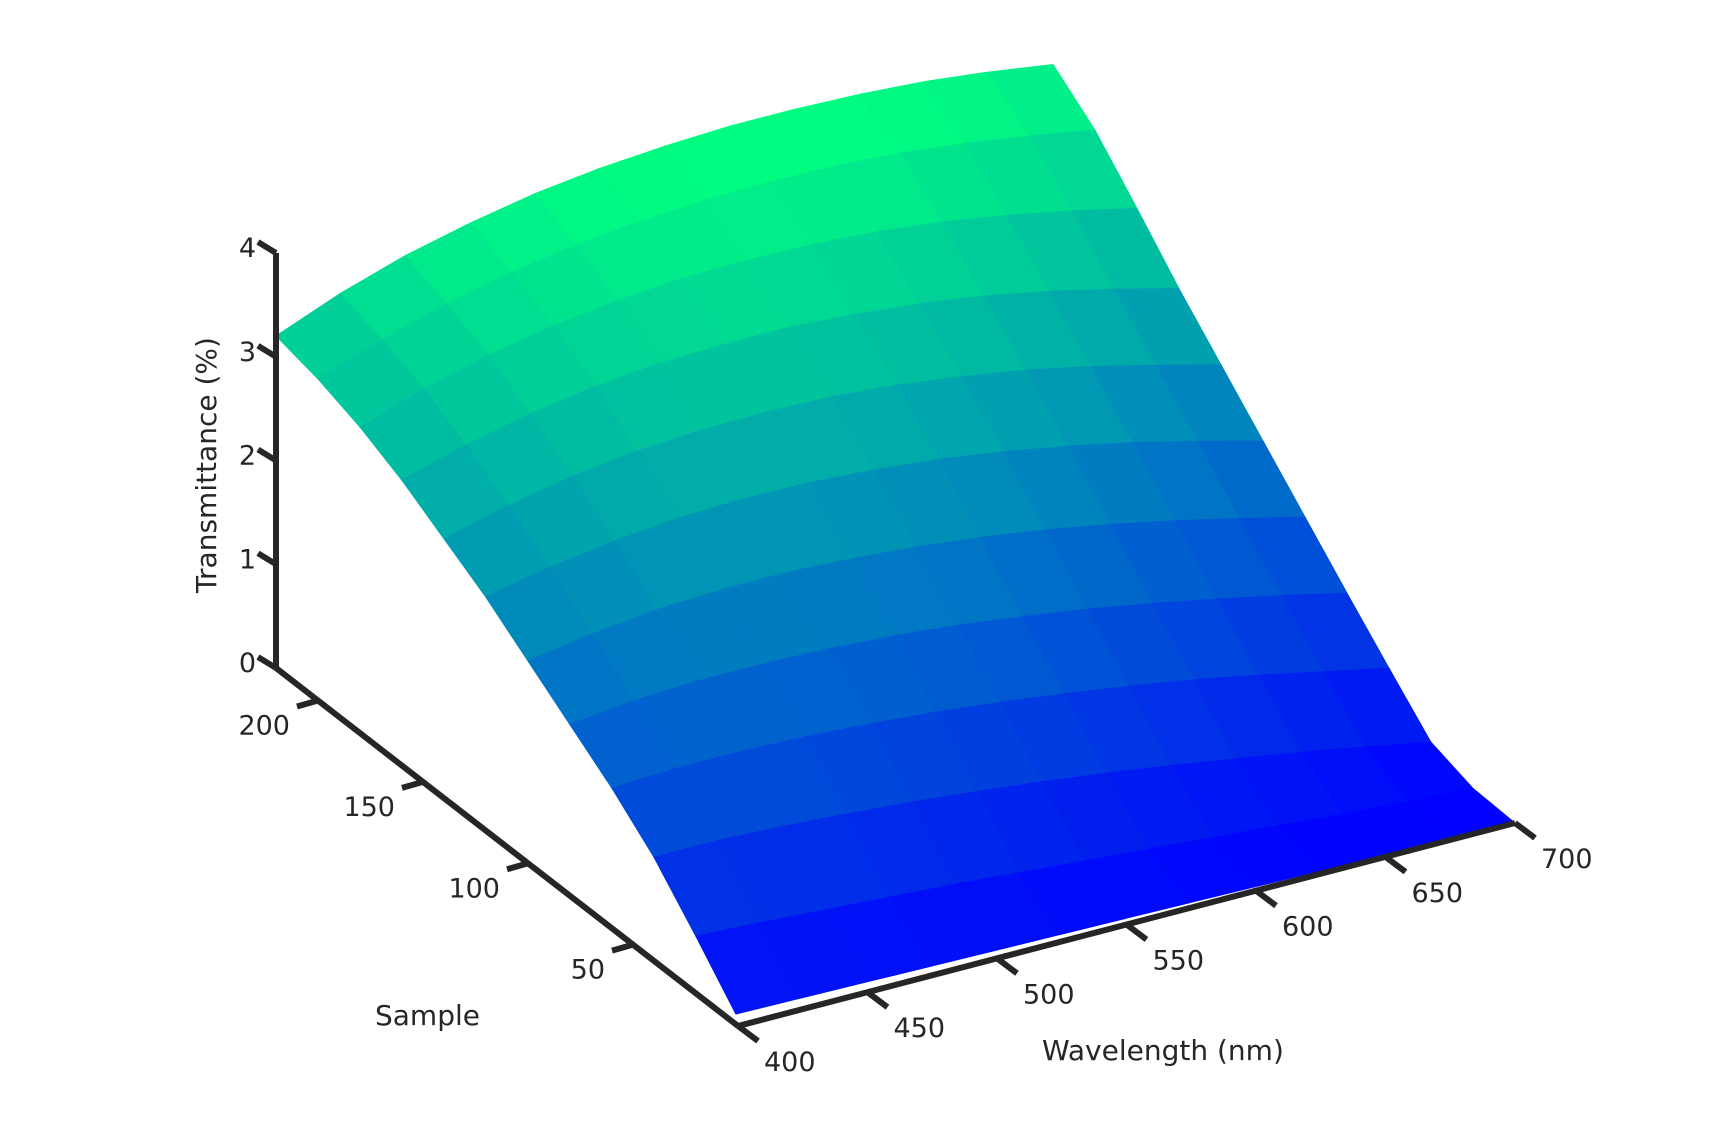 This screenshot has height=1148, width=1731. I want to click on x-axis-label: Wavelength (nm), so click(1163, 1050).